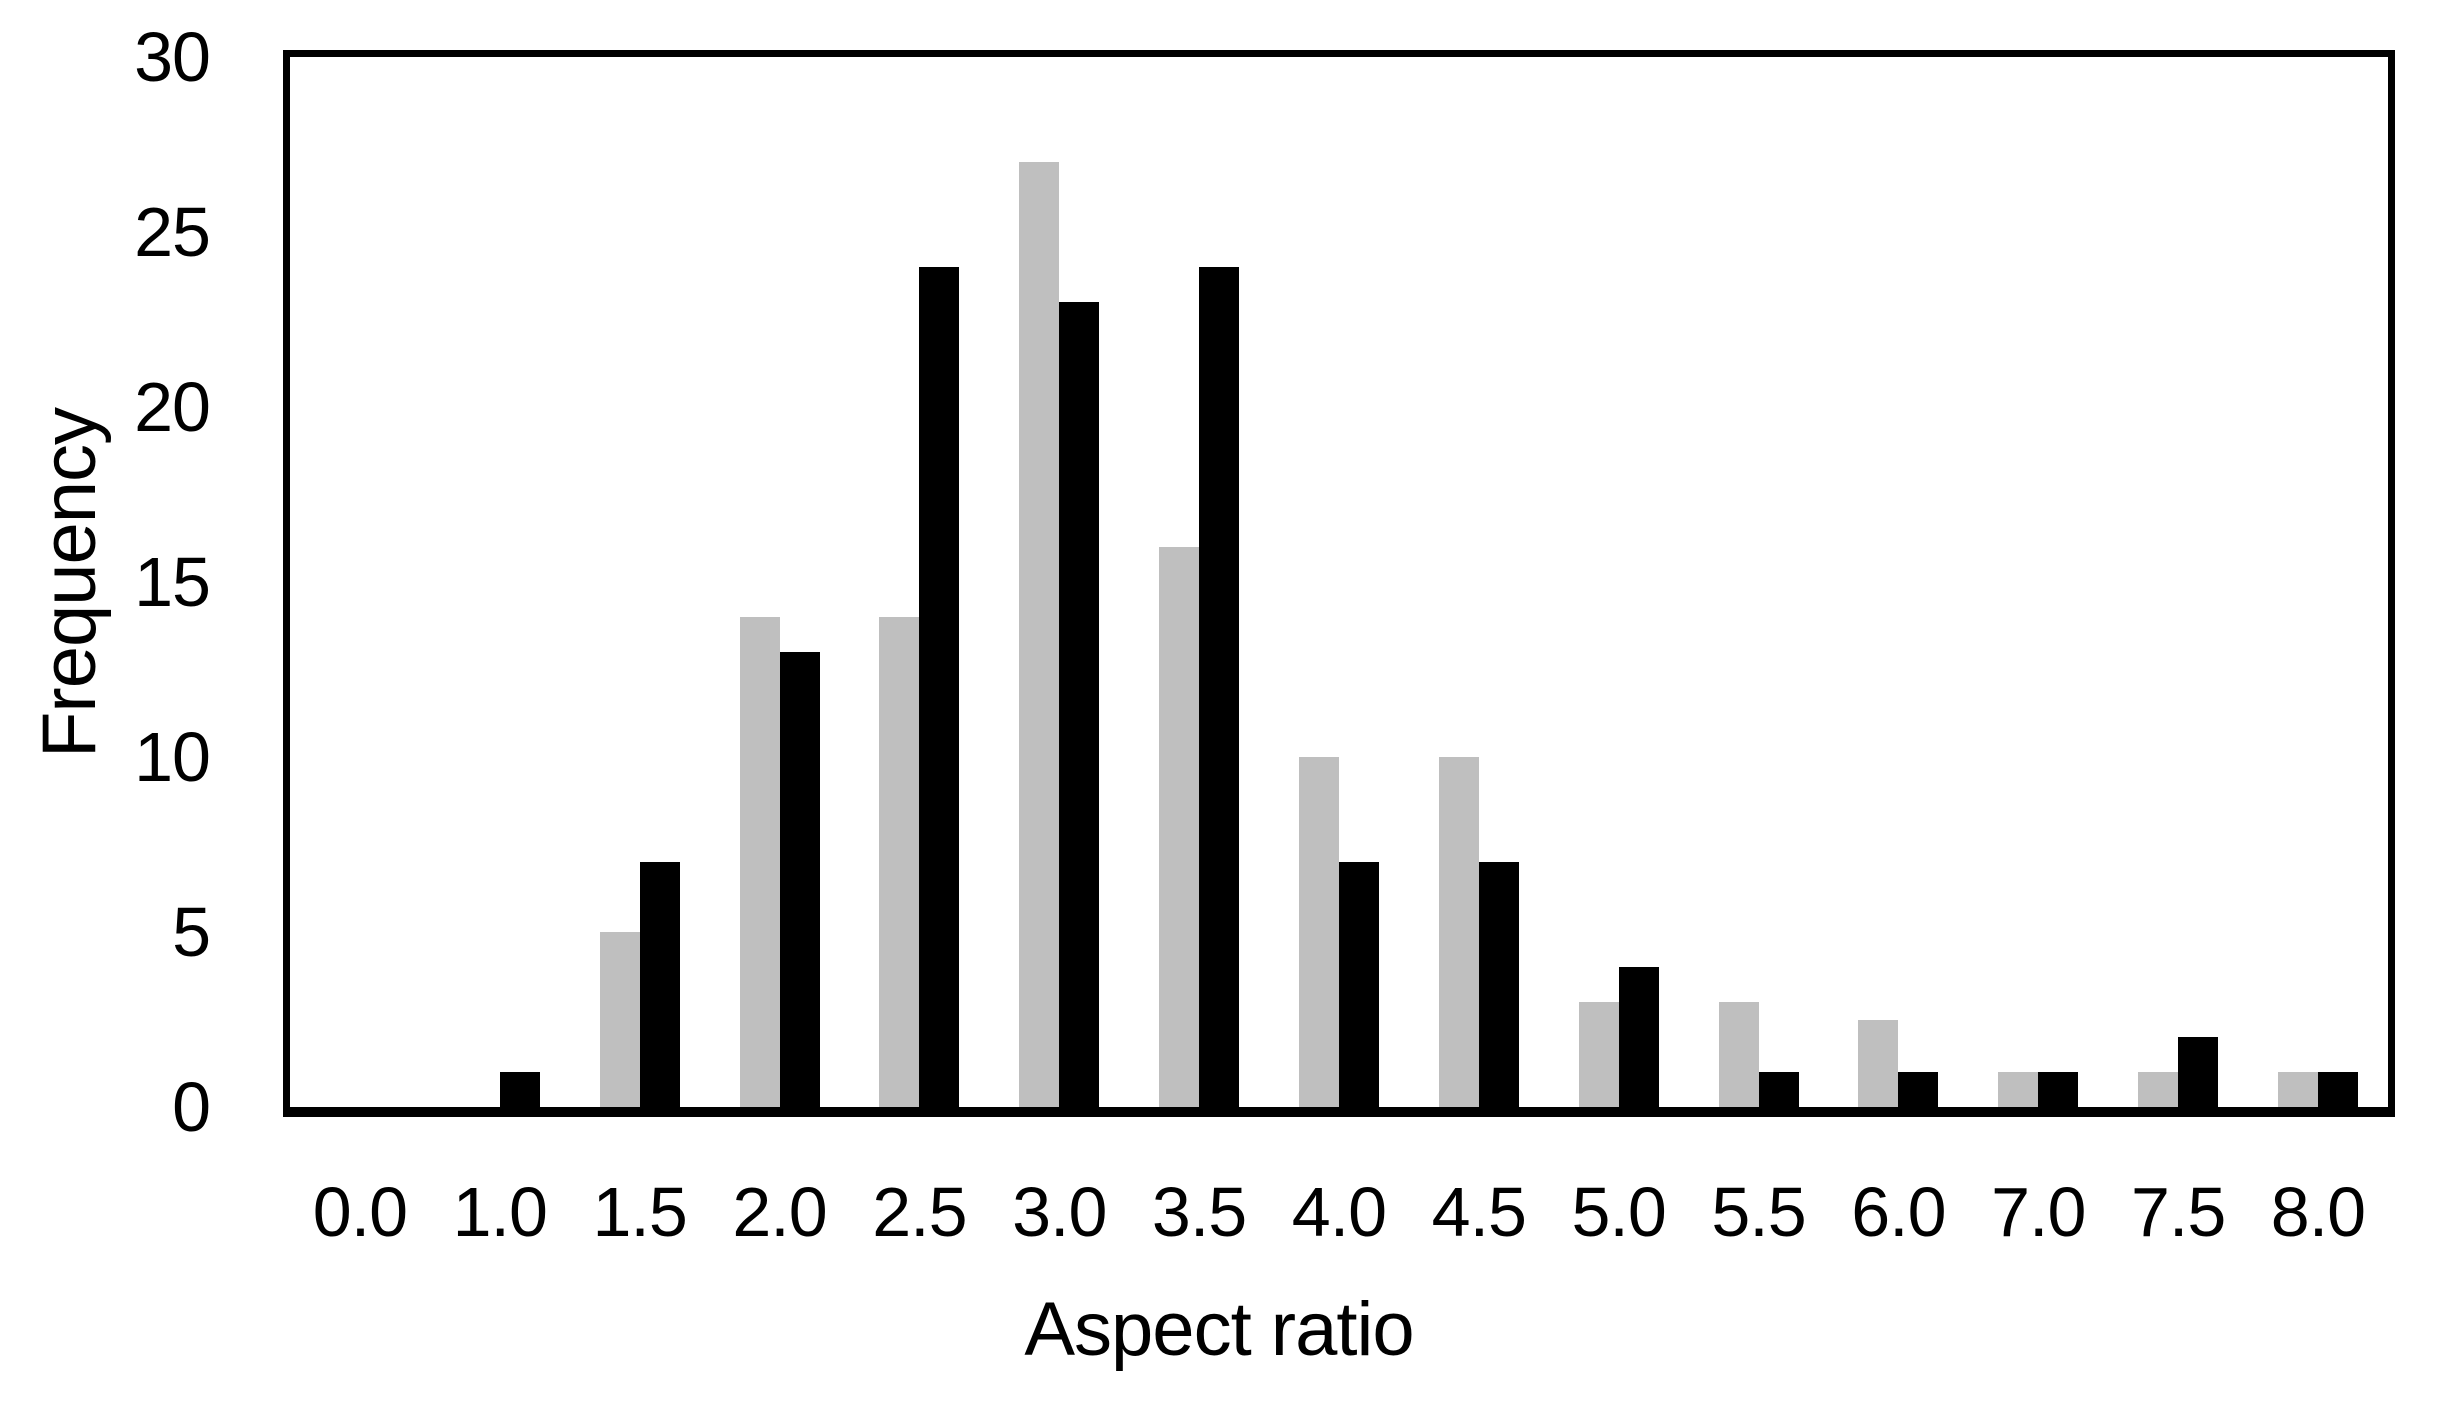 The height and width of the screenshot is (1402, 2438). I want to click on x-tick-5.5: 5.5, so click(1758, 1212).